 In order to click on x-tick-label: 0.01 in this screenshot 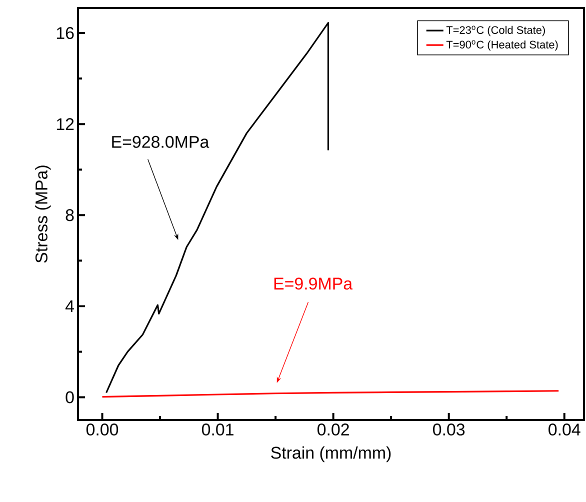, I will do `click(218, 430)`.